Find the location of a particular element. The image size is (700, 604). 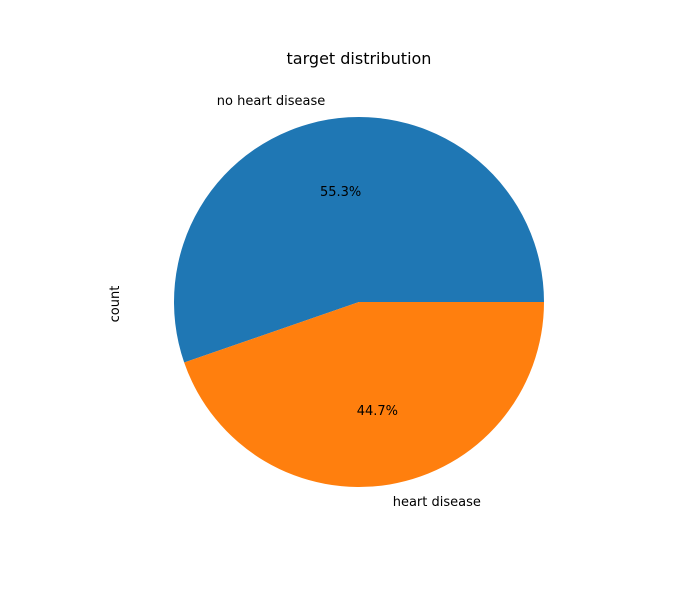

y-axis-label: count is located at coordinates (115, 304).